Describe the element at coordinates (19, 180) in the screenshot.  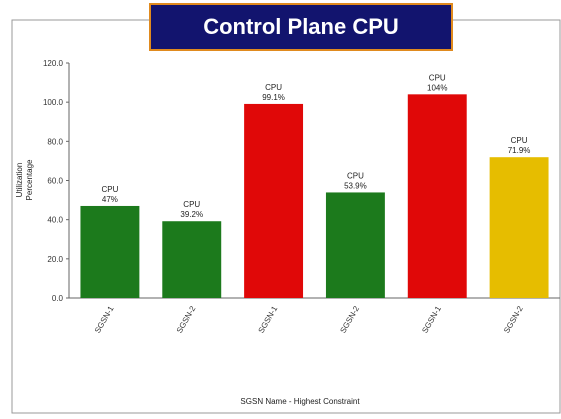
I see `y-axis-label: Utilization` at that location.